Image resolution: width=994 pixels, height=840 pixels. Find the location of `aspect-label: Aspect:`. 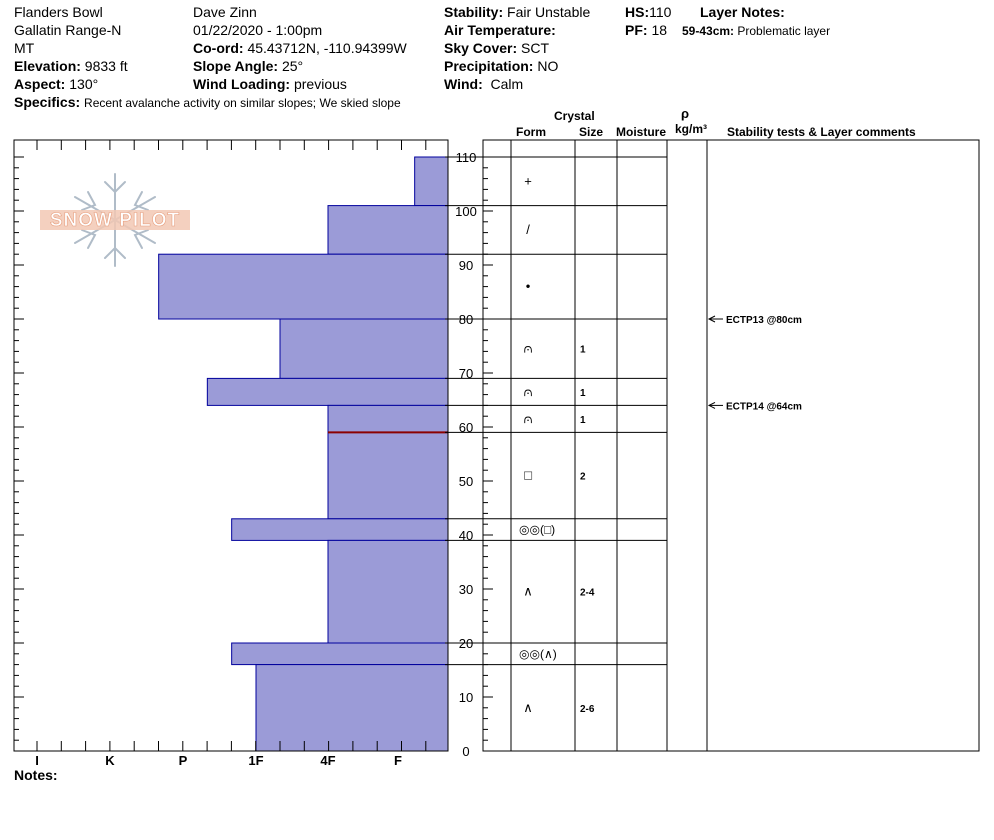

aspect-label: Aspect: is located at coordinates (40, 84).